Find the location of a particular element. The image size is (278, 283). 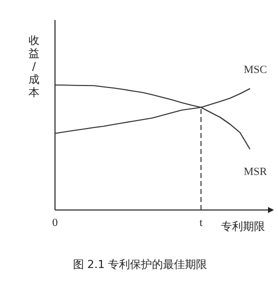

x-tick-label: t is located at coordinates (201, 223).